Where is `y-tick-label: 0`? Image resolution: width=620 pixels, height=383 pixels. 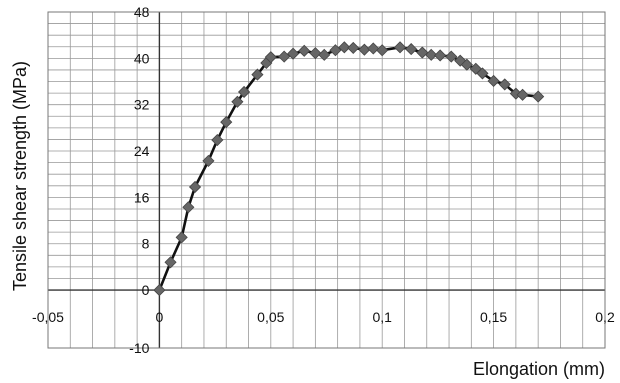 y-tick-label: 0 is located at coordinates (146, 290).